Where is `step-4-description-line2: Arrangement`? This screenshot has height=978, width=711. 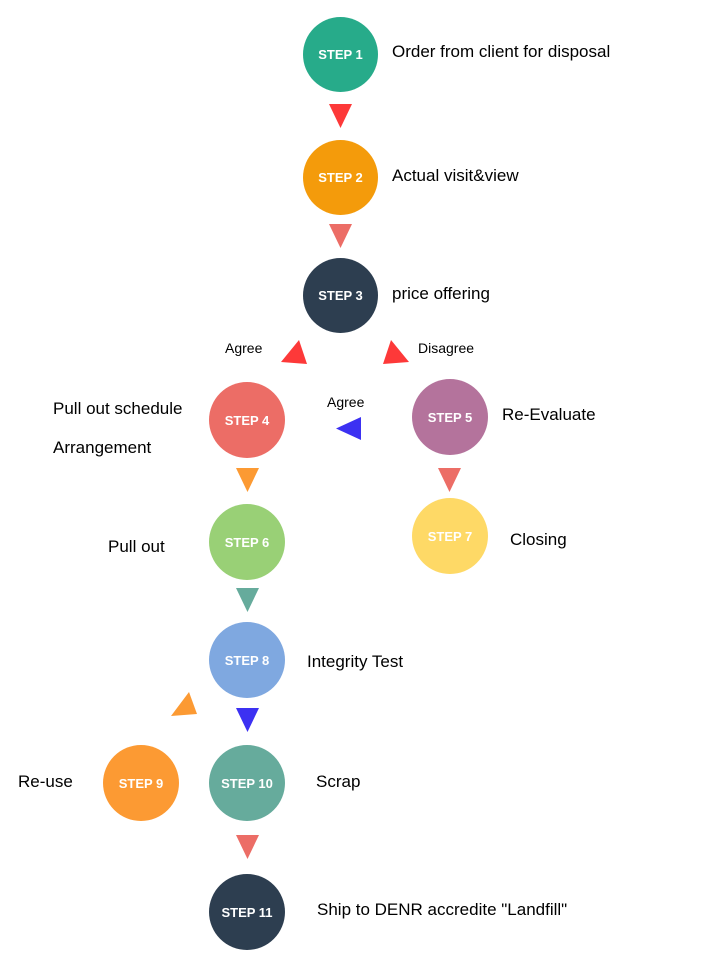 step-4-description-line2: Arrangement is located at coordinates (102, 447).